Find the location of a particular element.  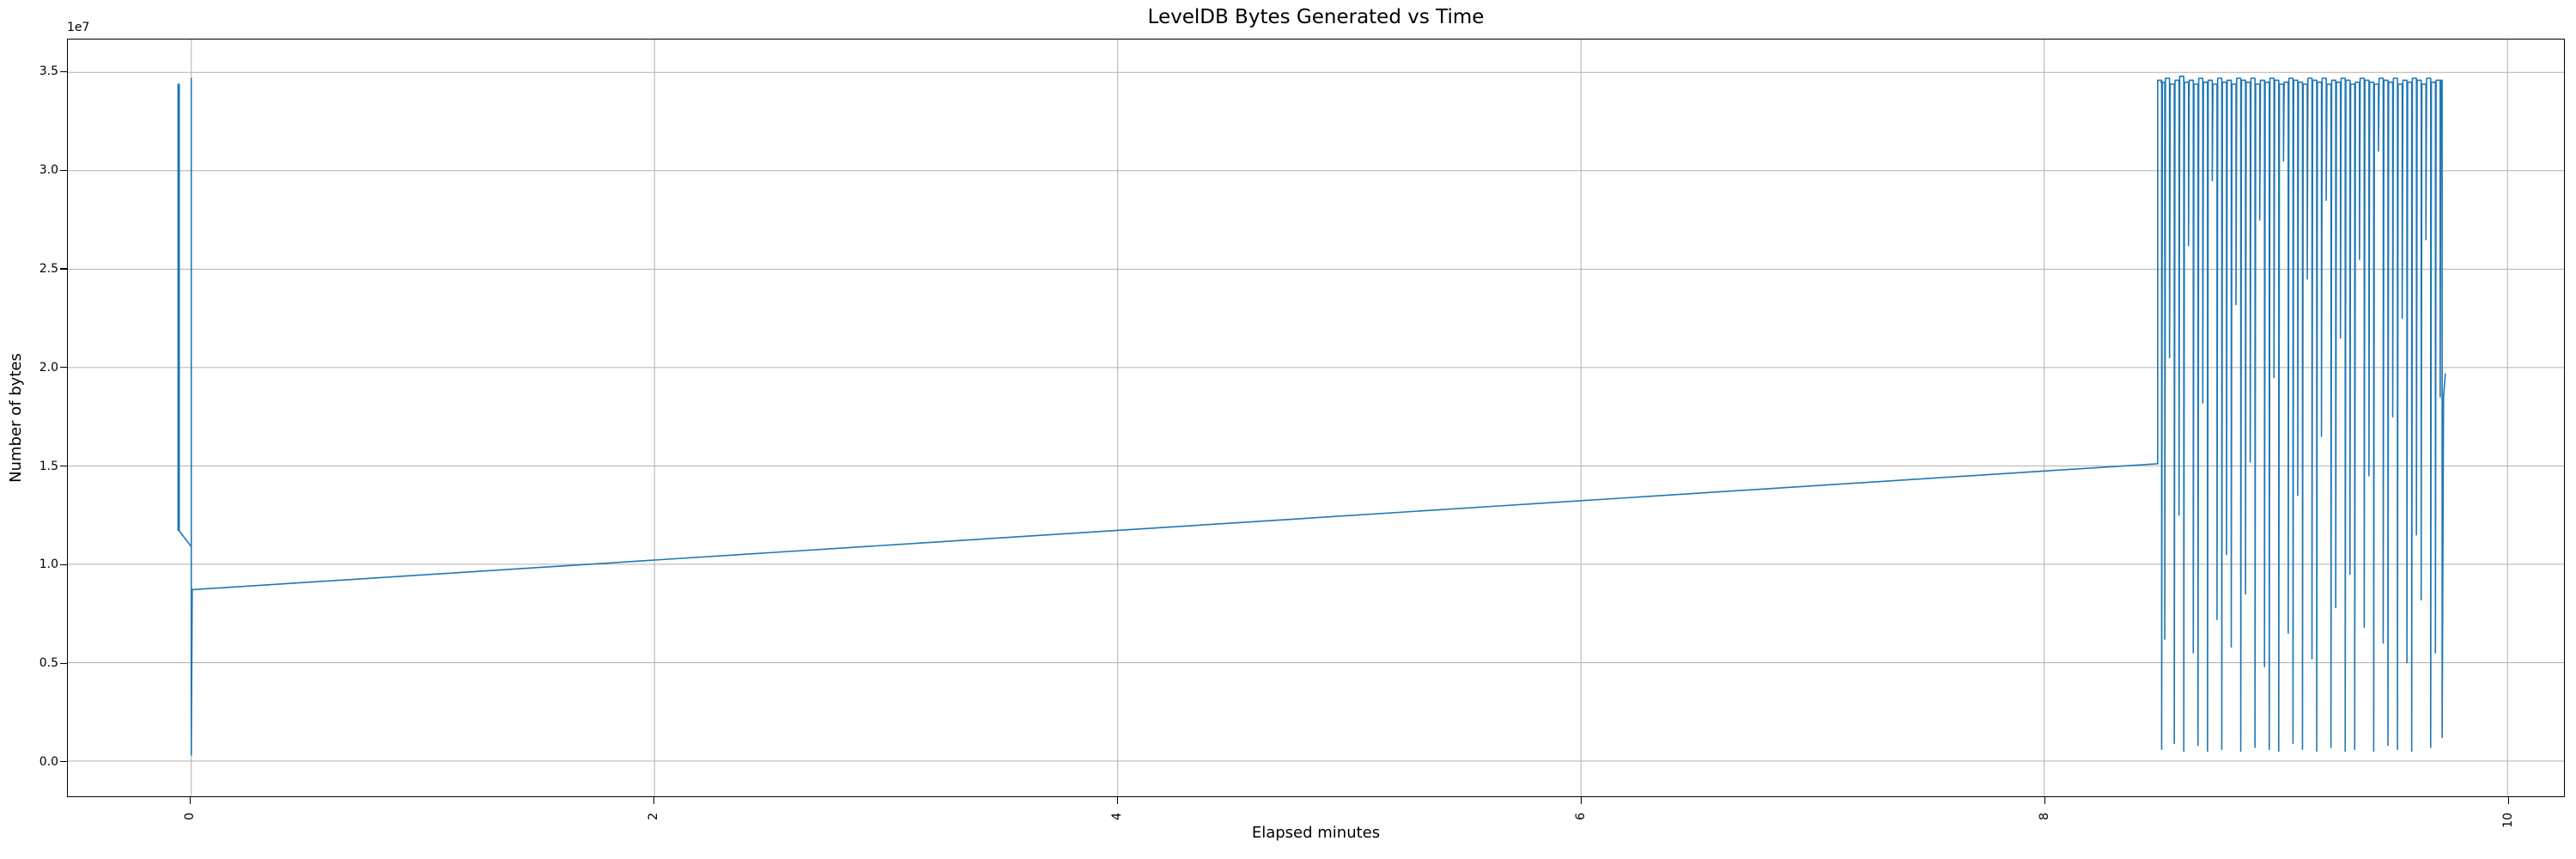

y-tick-label: 3.0 is located at coordinates (48, 170).